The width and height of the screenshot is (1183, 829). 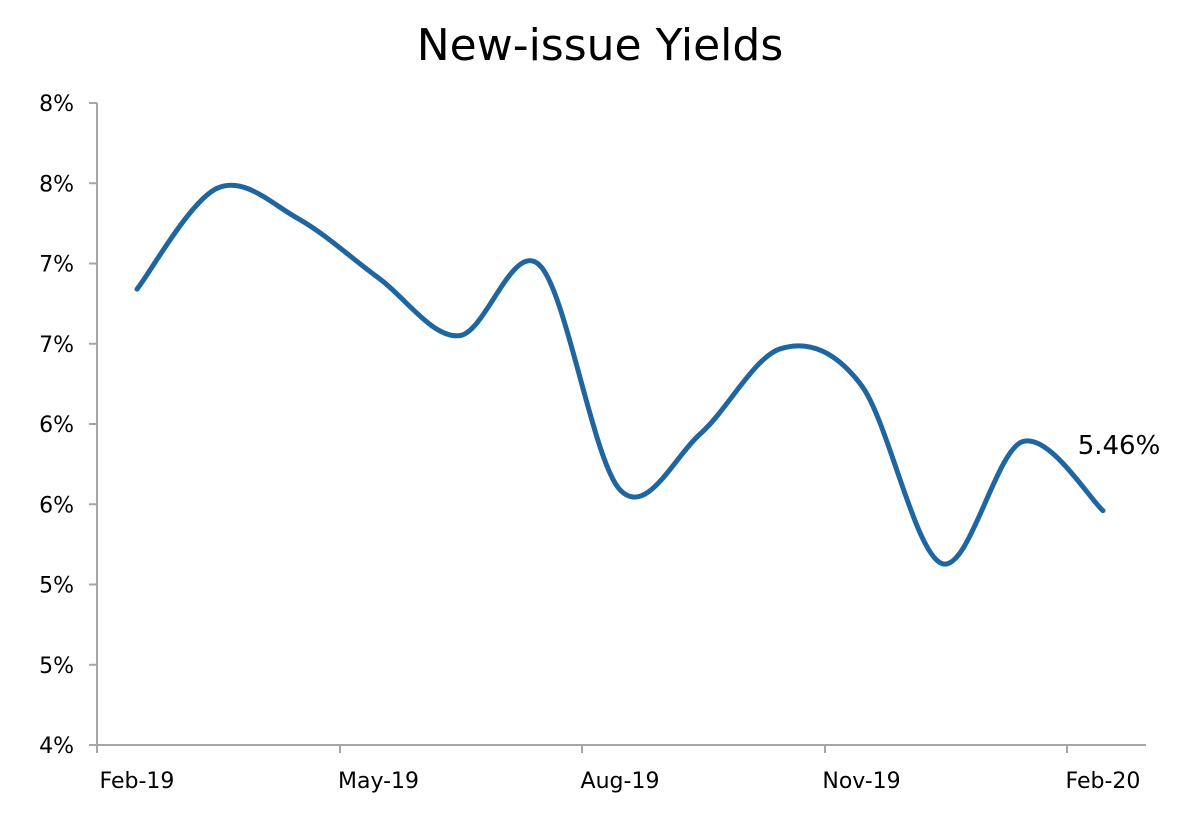 I want to click on x-tick-label: Aug-19, so click(x=620, y=781).